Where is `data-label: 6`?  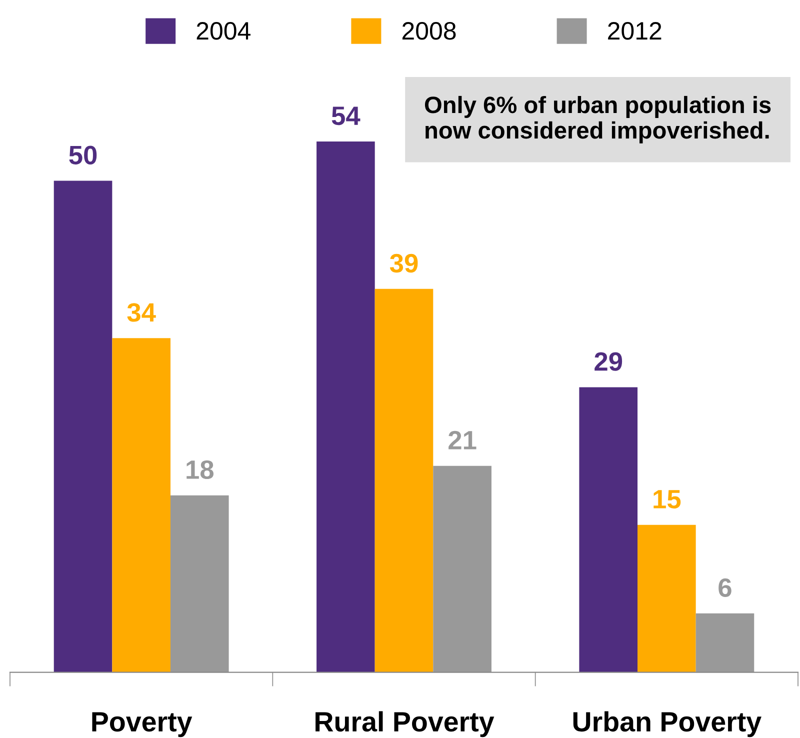
data-label: 6 is located at coordinates (725, 588).